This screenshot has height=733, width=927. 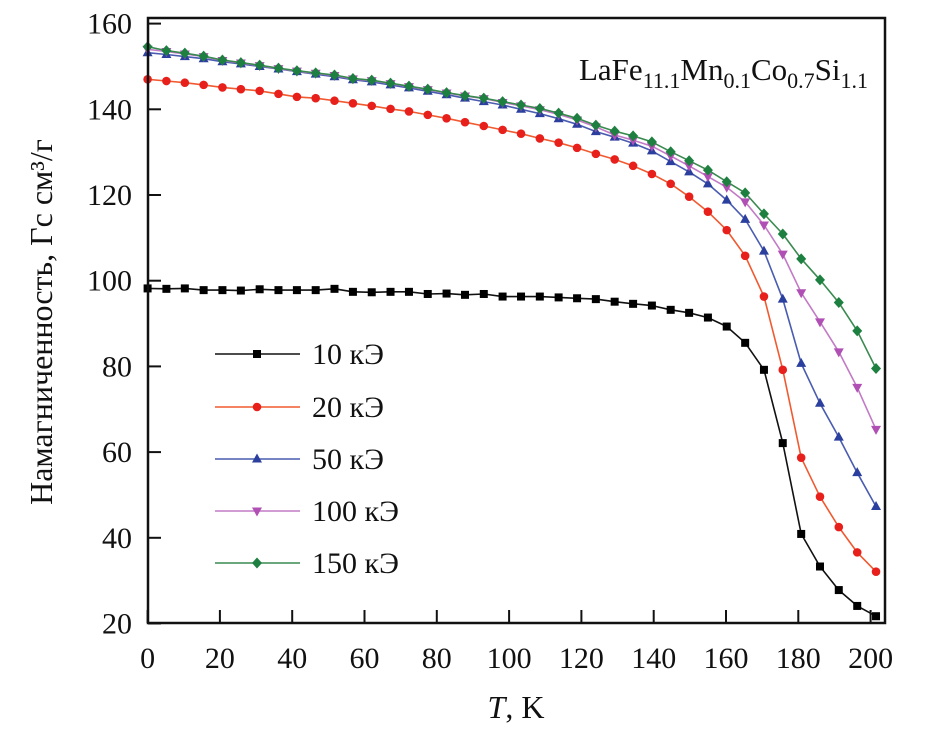 I want to click on x-tick-label: 100, so click(x=509, y=658).